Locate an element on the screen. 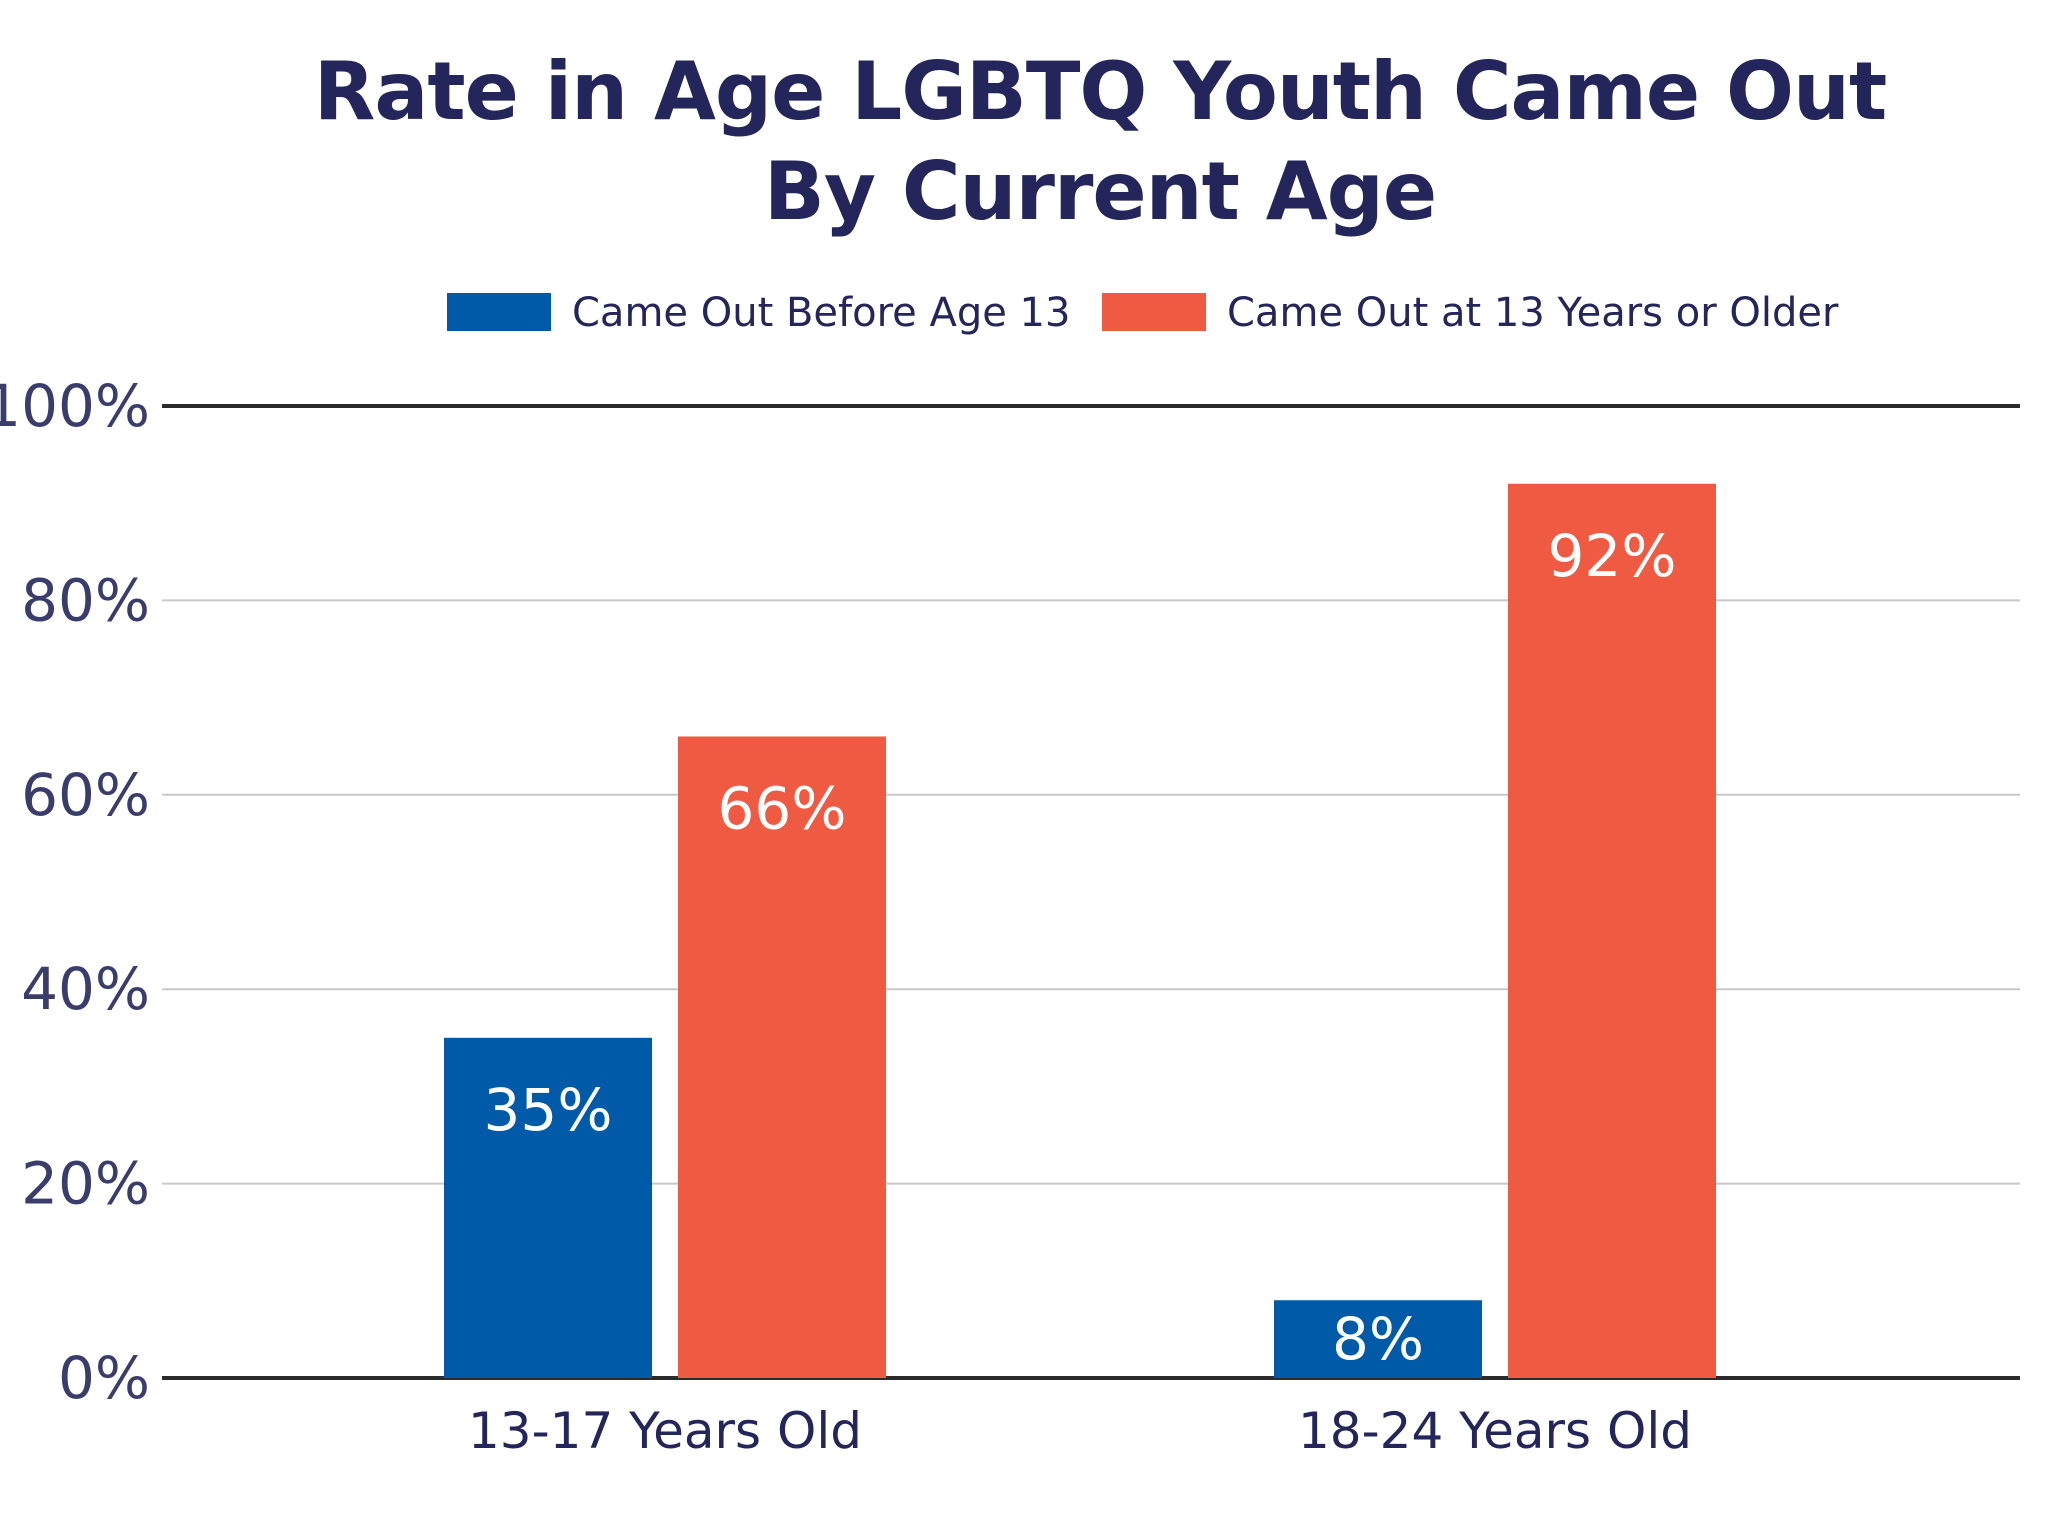 The height and width of the screenshot is (1536, 2048). category-labels: 13-17 Years Old 18-24 Years Old is located at coordinates (1080, 1431).